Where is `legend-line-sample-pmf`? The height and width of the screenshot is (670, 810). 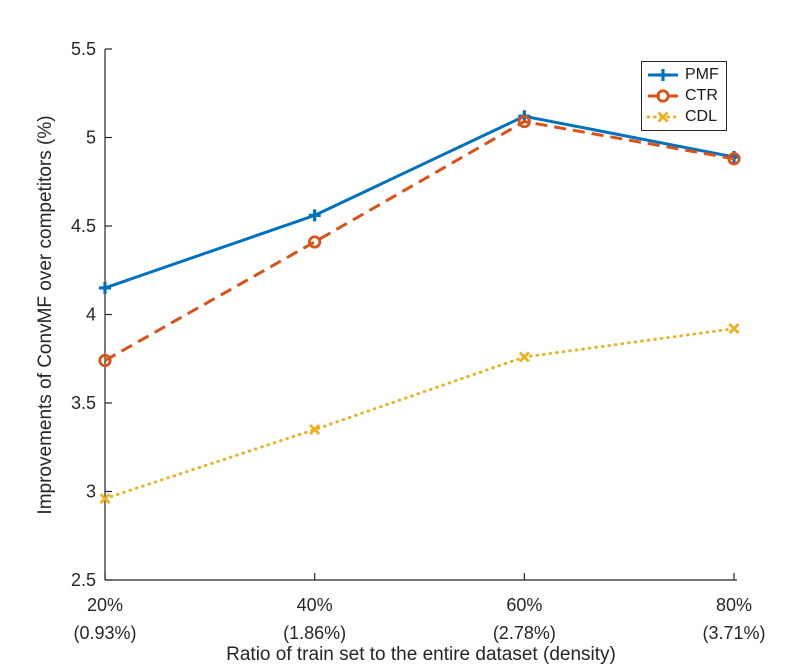
legend-line-sample-pmf is located at coordinates (663, 74).